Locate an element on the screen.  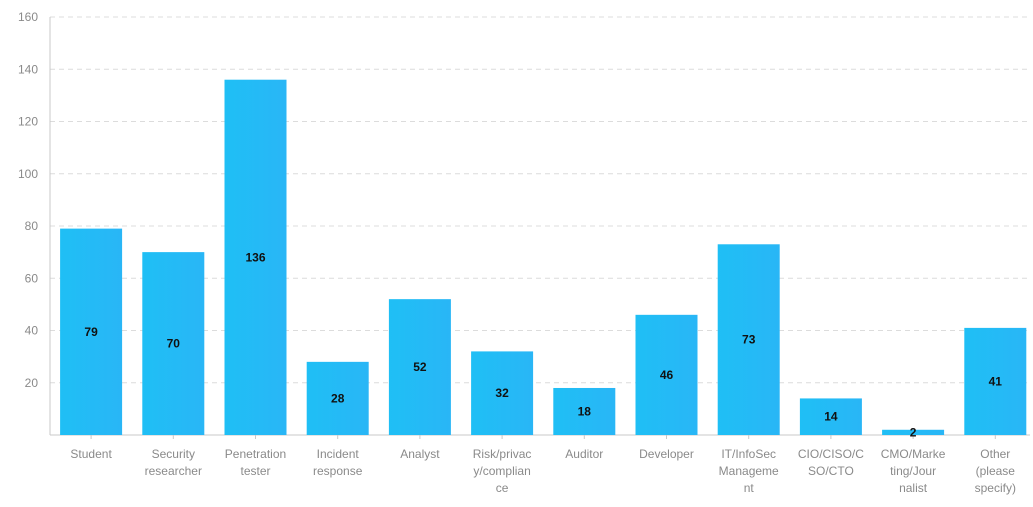
category-label-line: Other is located at coordinates (995, 454).